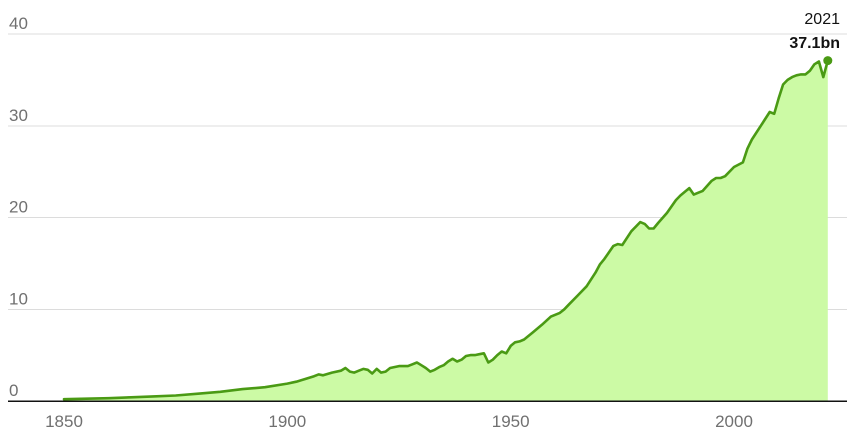 The image size is (847, 430). Describe the element at coordinates (287, 421) in the screenshot. I see `x-tick-label: 1900` at that location.